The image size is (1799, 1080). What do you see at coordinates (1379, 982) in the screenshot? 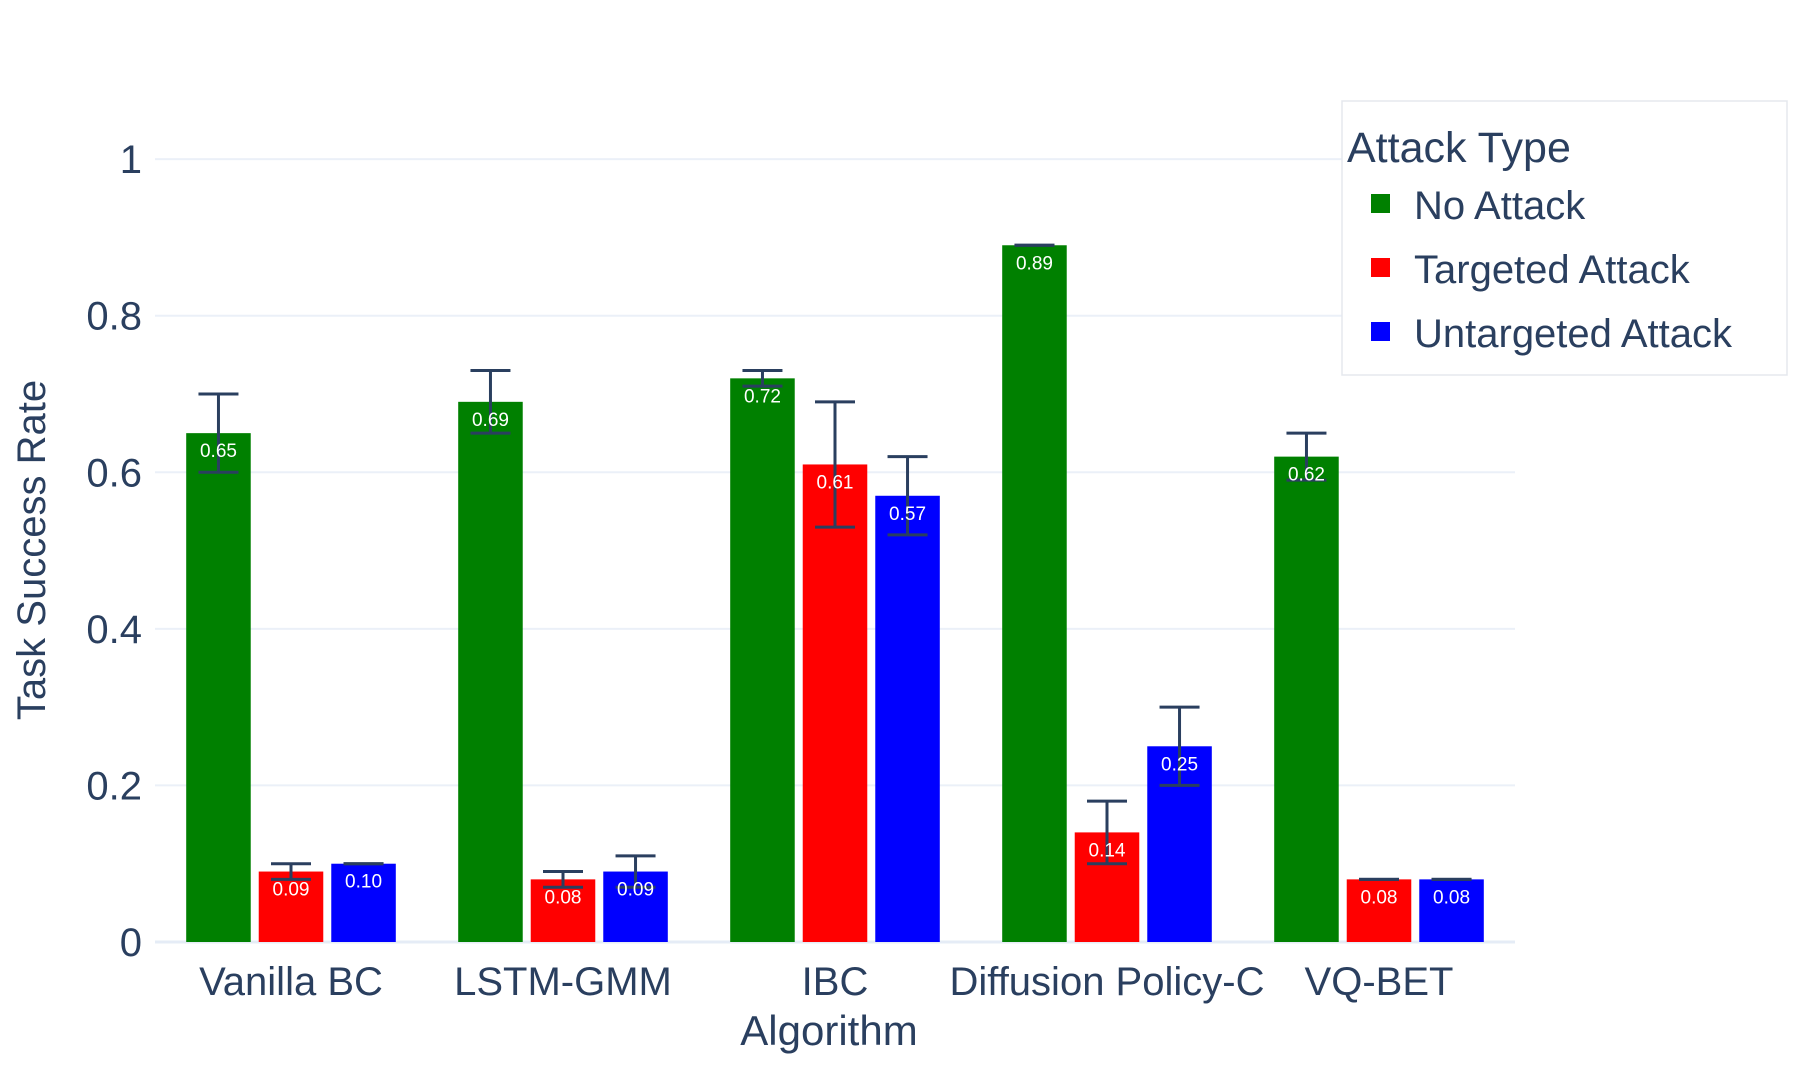
I see `x-tick-label: VQ-BET` at bounding box center [1379, 982].